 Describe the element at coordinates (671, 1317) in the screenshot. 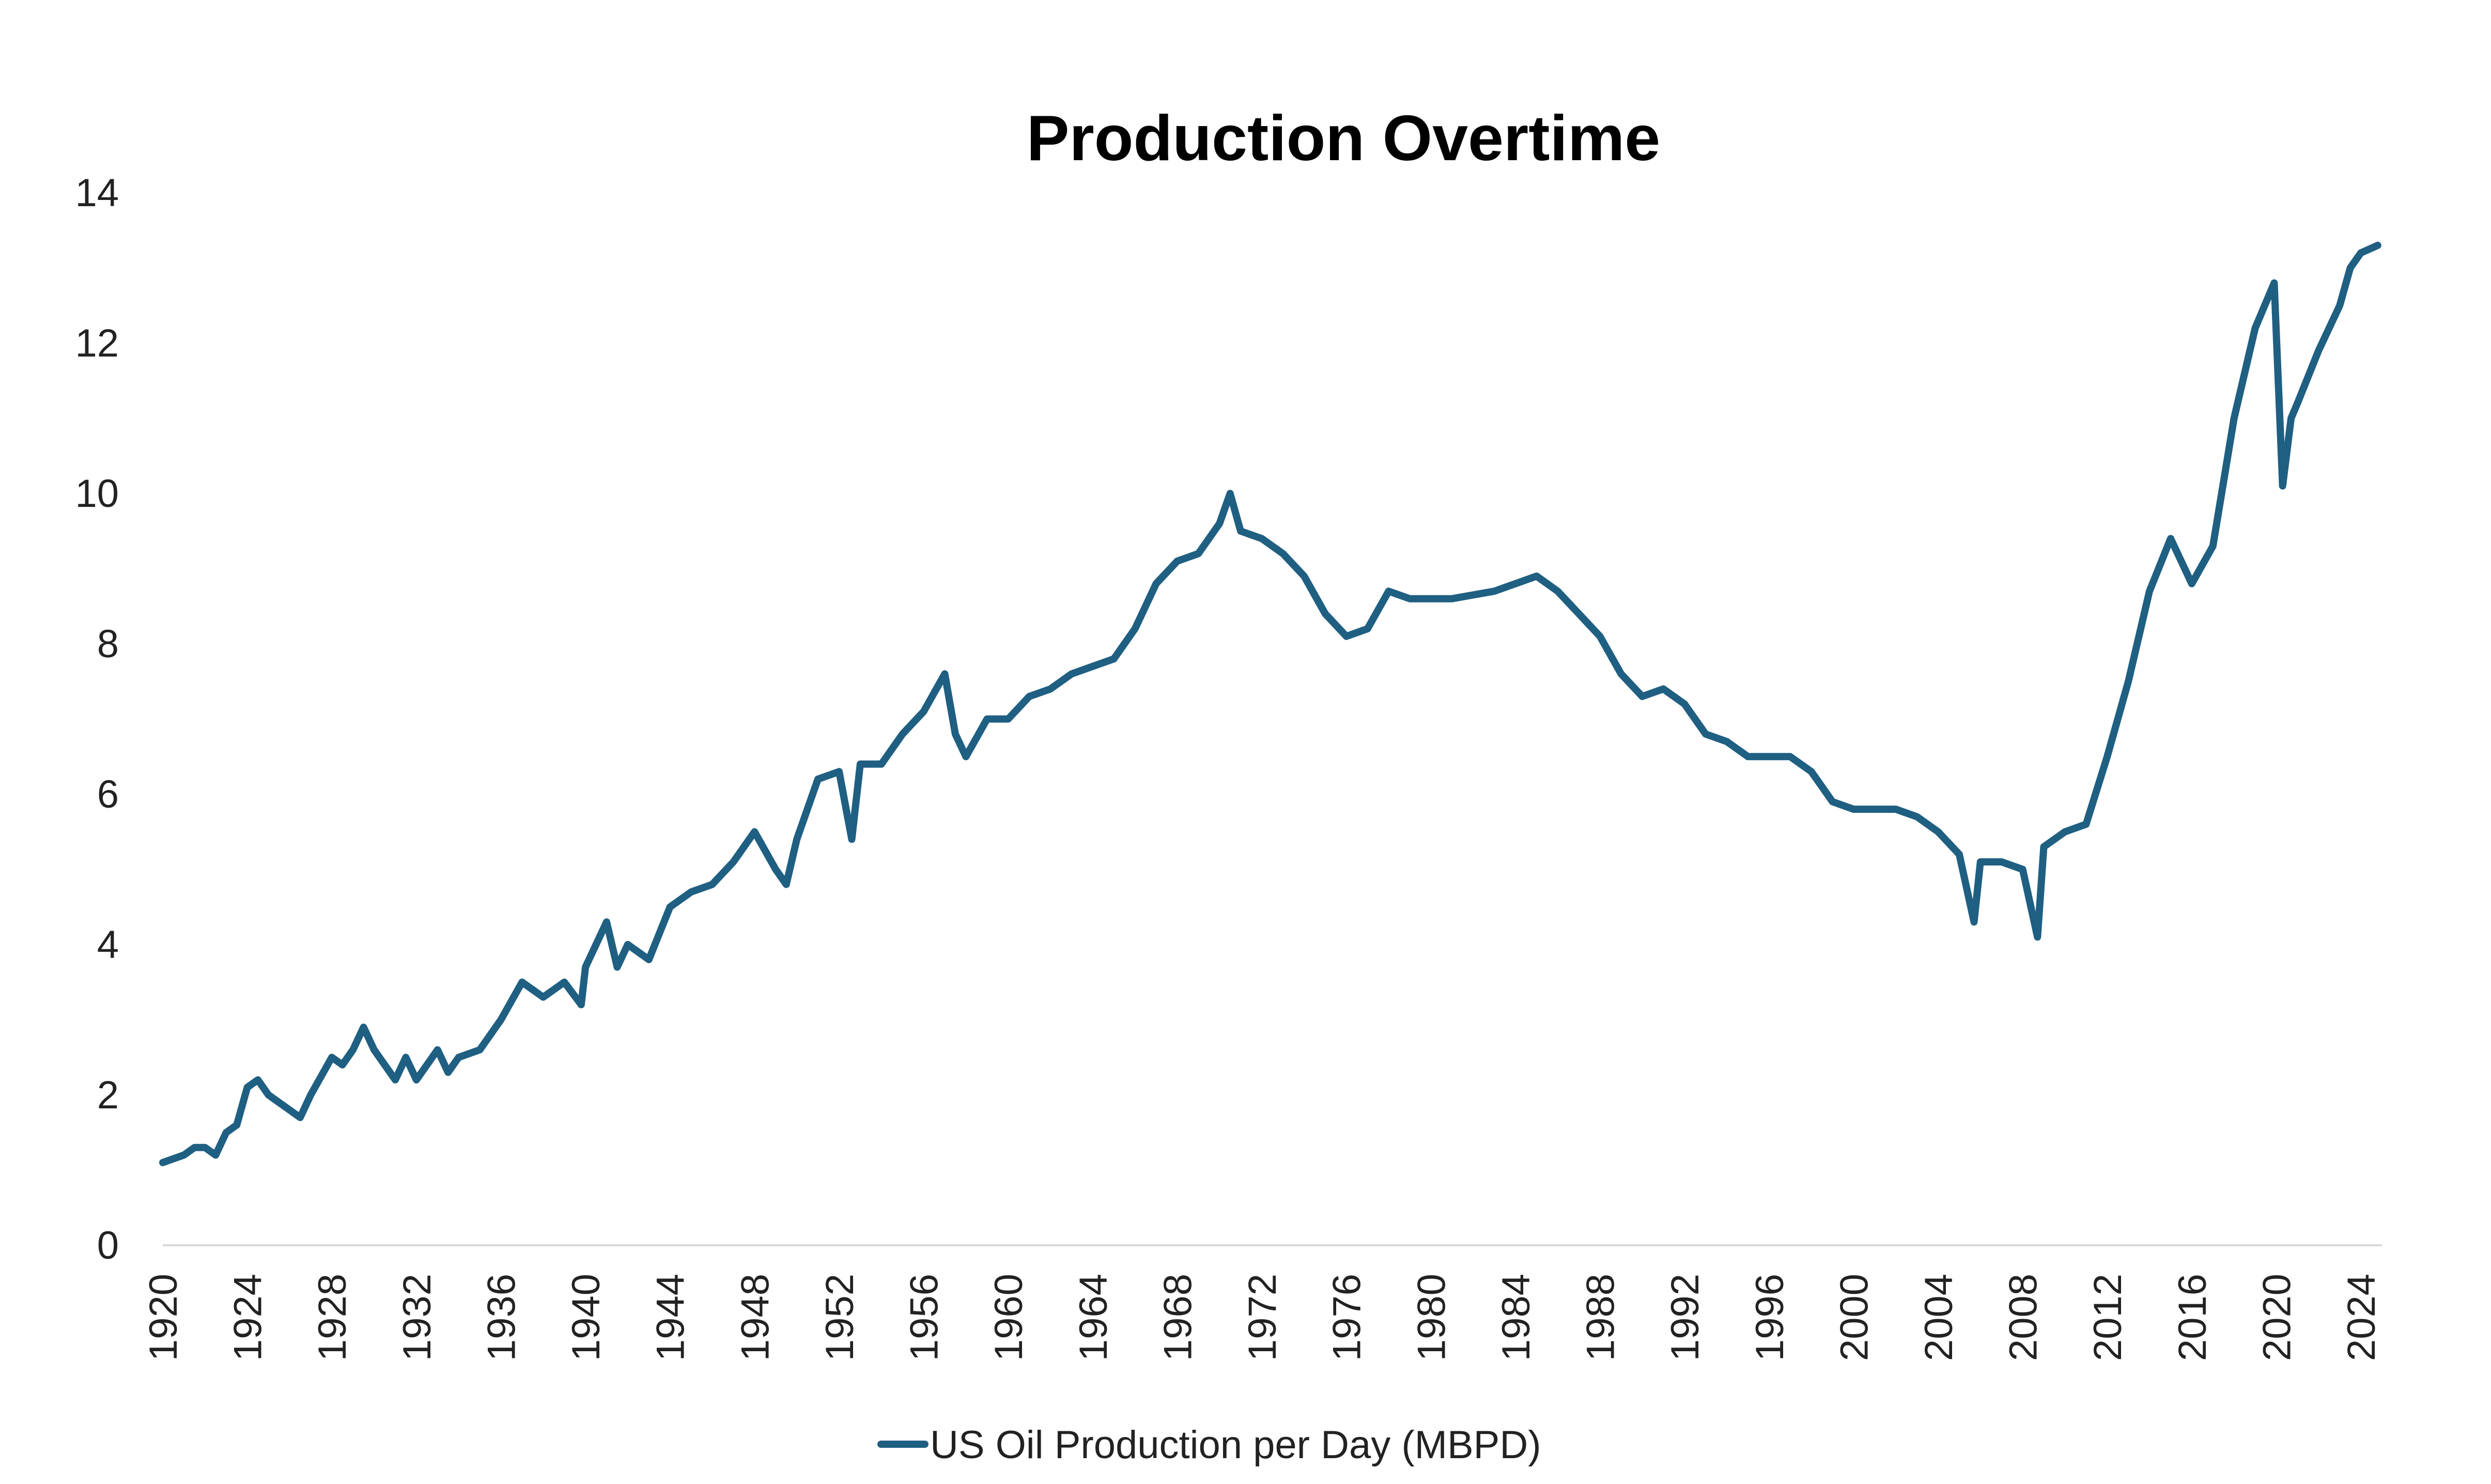

I see `x-tick-label: 1944` at that location.